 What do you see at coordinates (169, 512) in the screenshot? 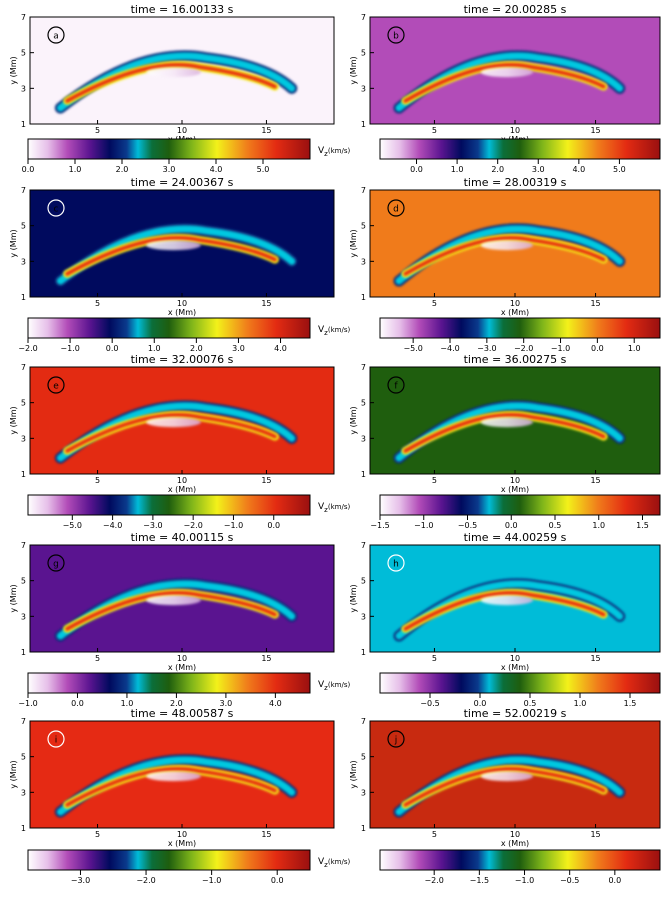
I see `colorbar-e: −5.0 −4.0 −3.0 −2.0 −1.0 0.0` at bounding box center [169, 512].